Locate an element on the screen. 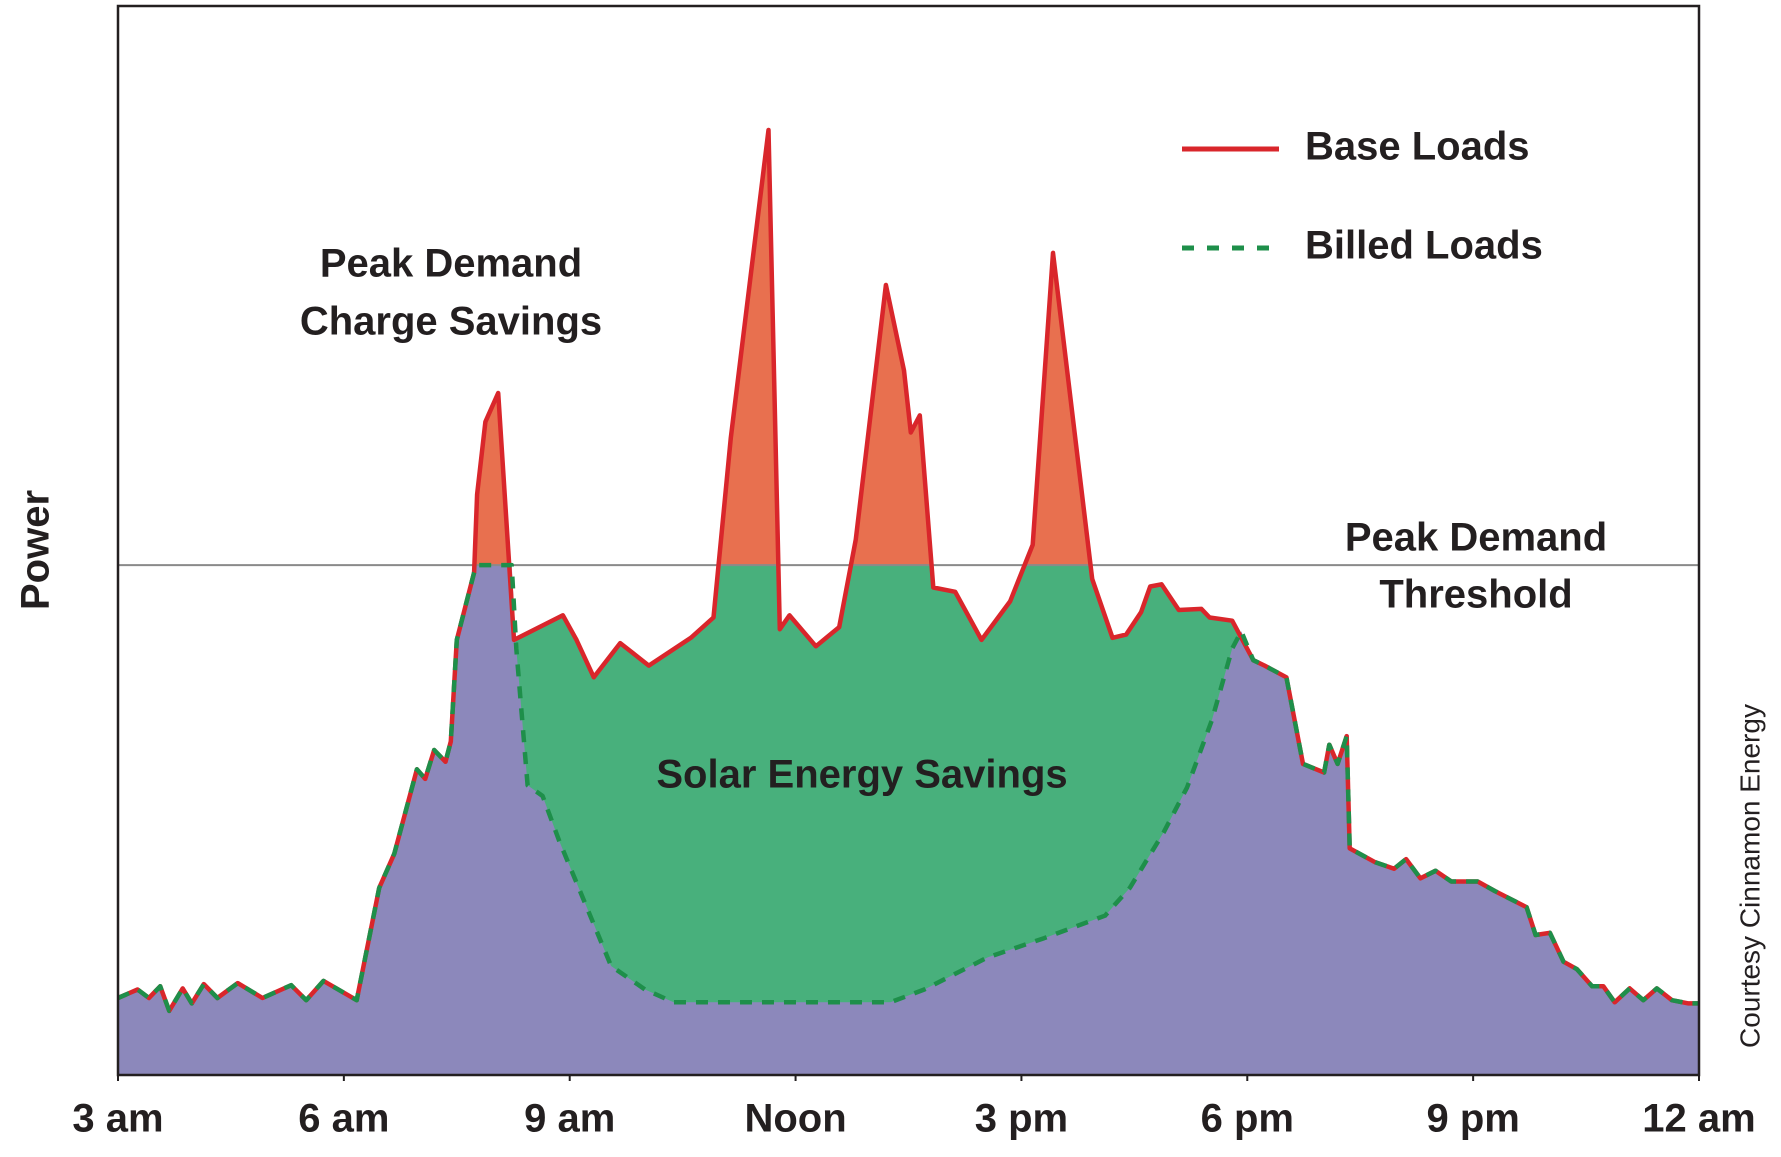  threshold-label: Threshold is located at coordinates (1475, 595).